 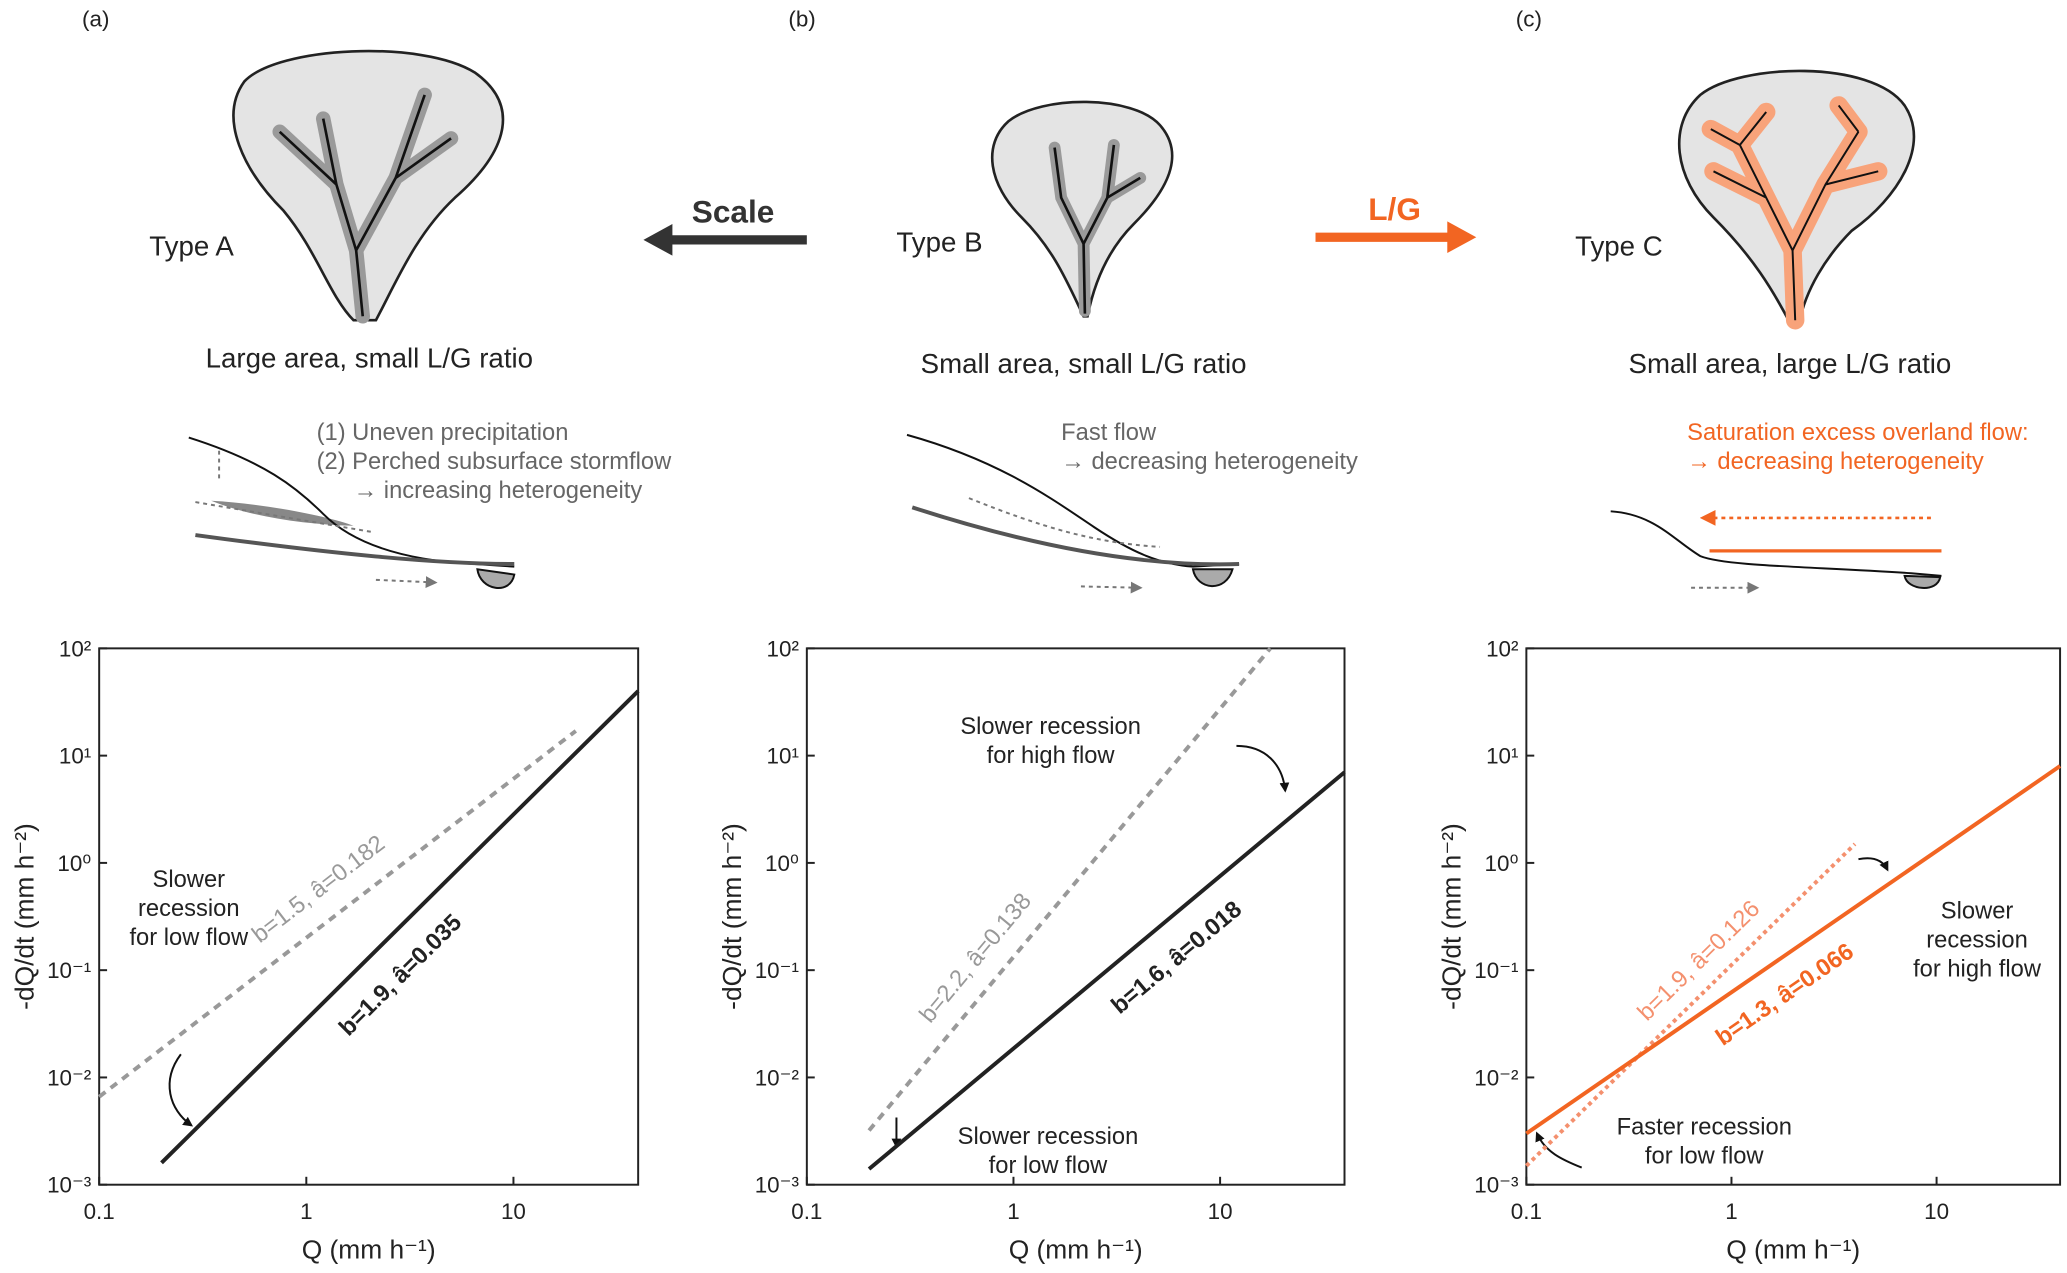 What do you see at coordinates (1462, 237) in the screenshot?
I see `lg-arrowhead` at bounding box center [1462, 237].